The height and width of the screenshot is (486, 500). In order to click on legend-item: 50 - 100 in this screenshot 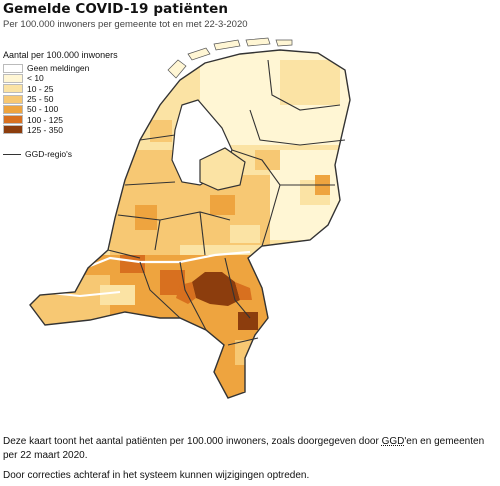, I will do `click(60, 109)`.